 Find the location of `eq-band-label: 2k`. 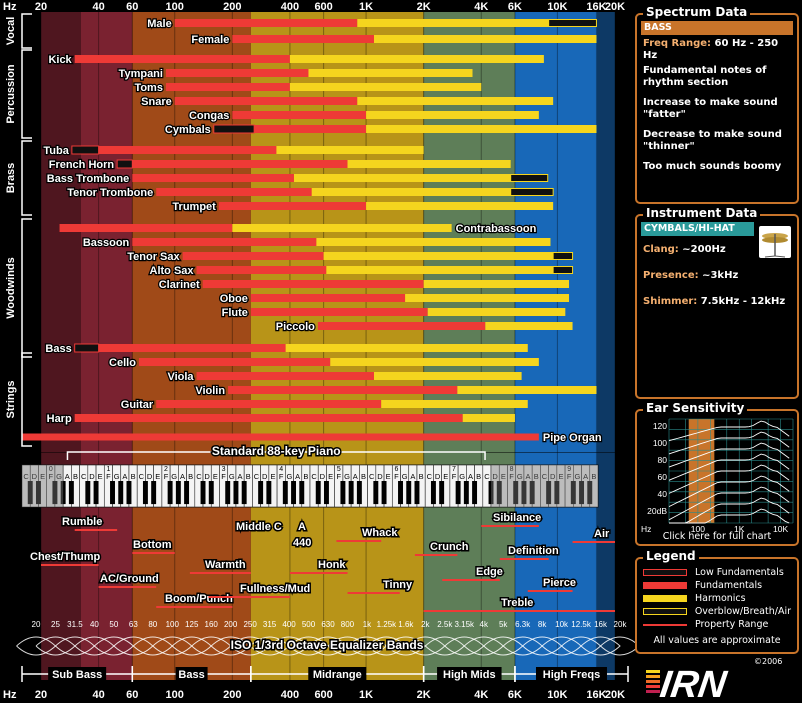

eq-band-label: 2k is located at coordinates (425, 624).